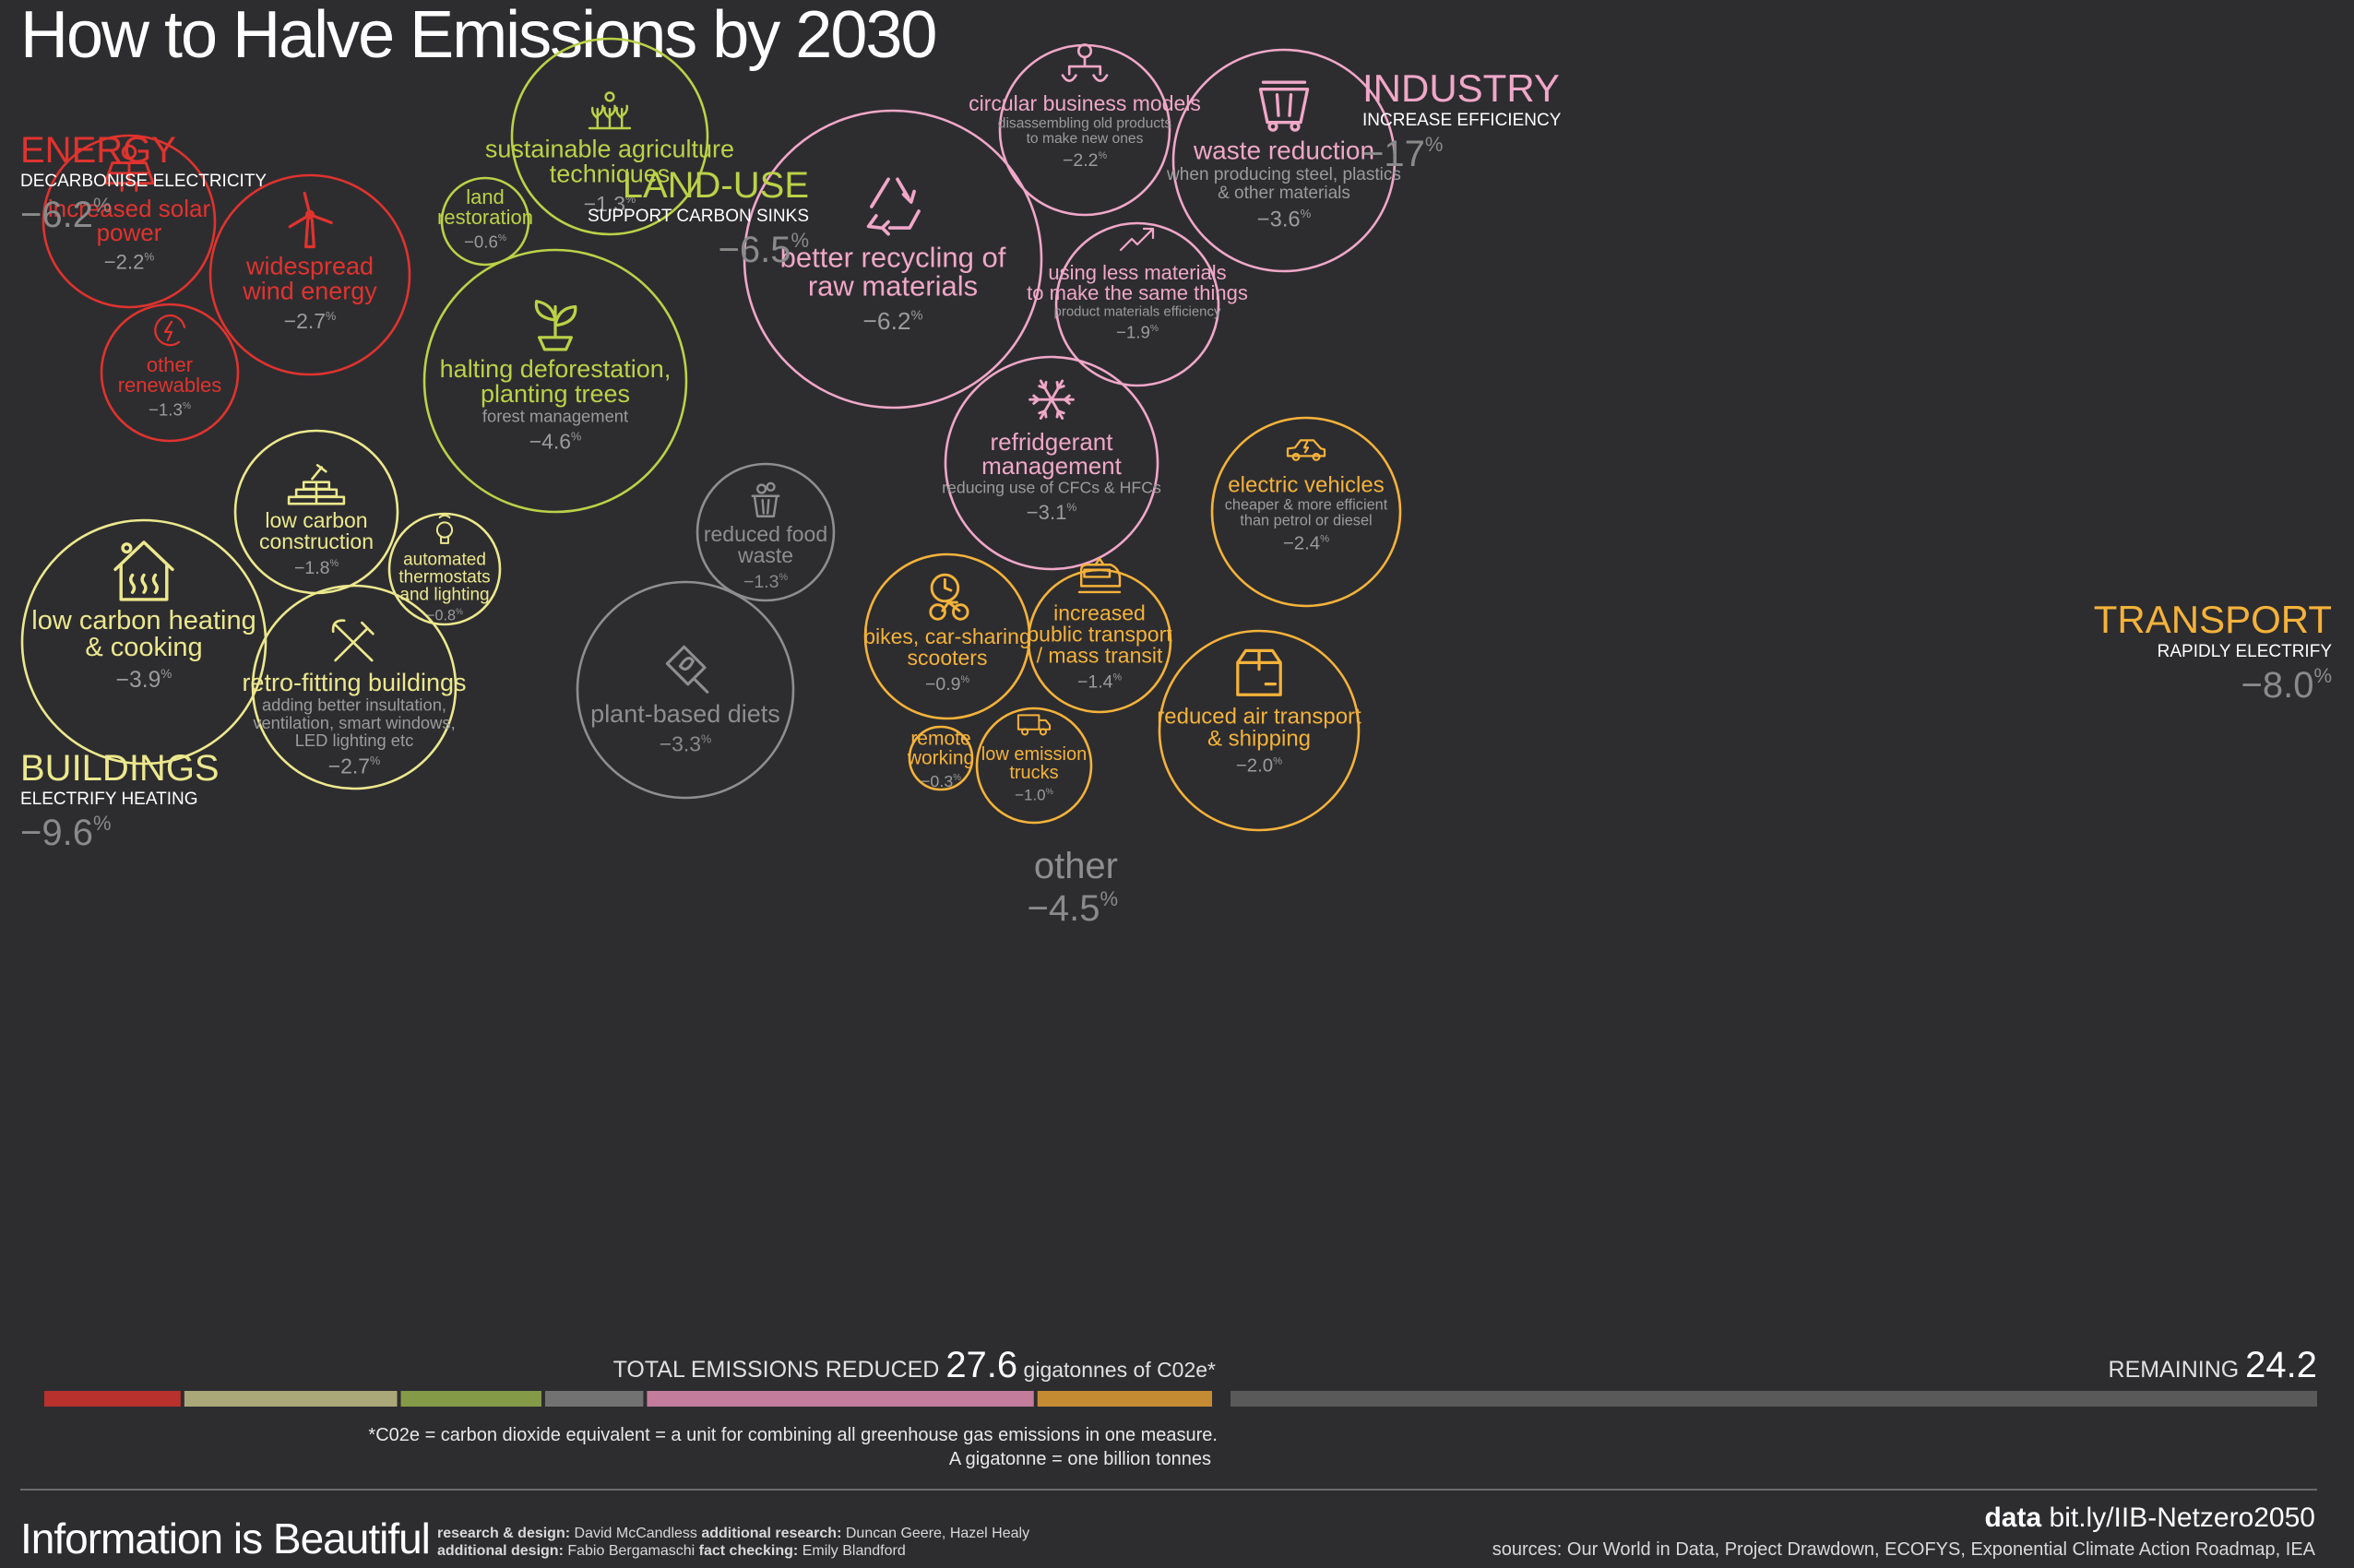 The image size is (2354, 1568). What do you see at coordinates (1306, 544) in the screenshot?
I see `bubble-value: −2.4%` at bounding box center [1306, 544].